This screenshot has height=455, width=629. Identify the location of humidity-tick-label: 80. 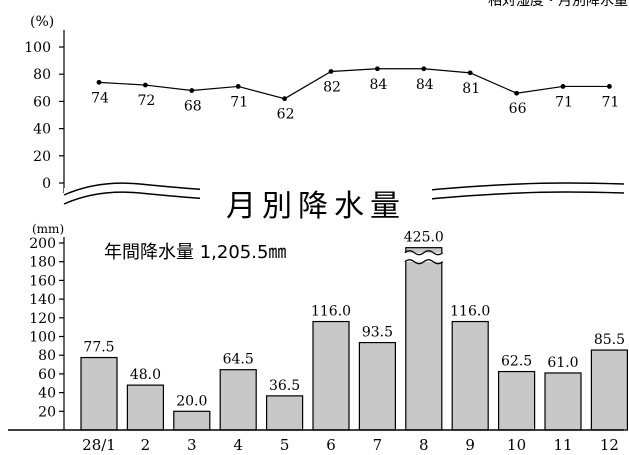
(42, 75).